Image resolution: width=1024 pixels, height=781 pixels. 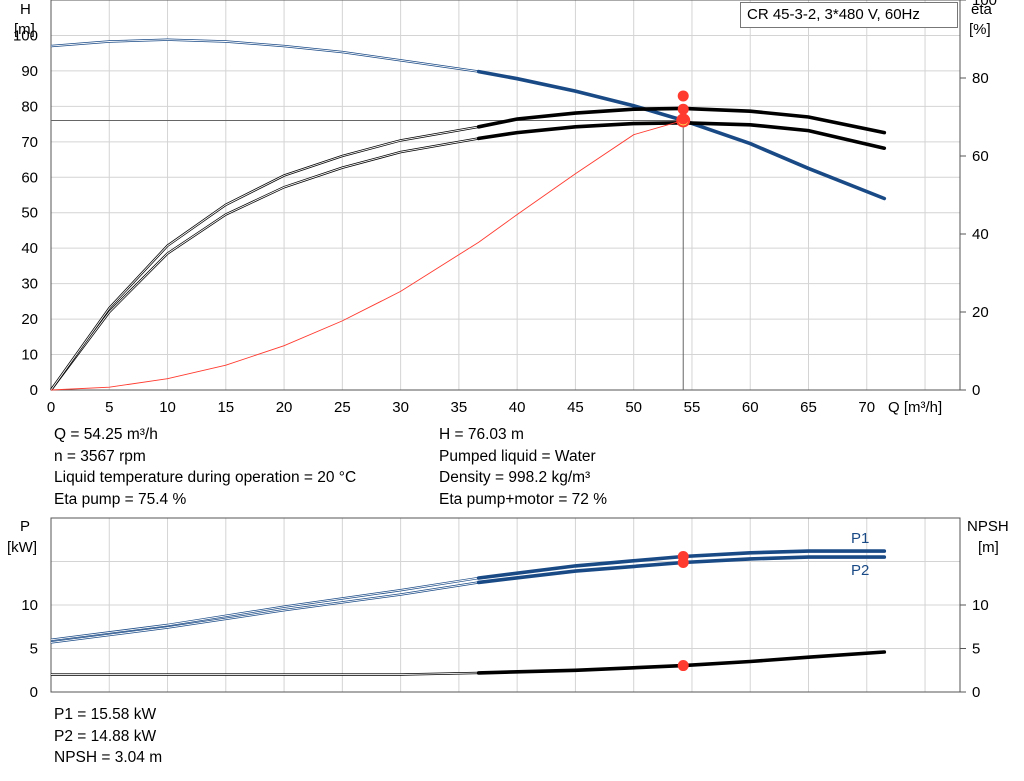 I want to click on top-left-tick-label: 80, so click(x=29, y=106).